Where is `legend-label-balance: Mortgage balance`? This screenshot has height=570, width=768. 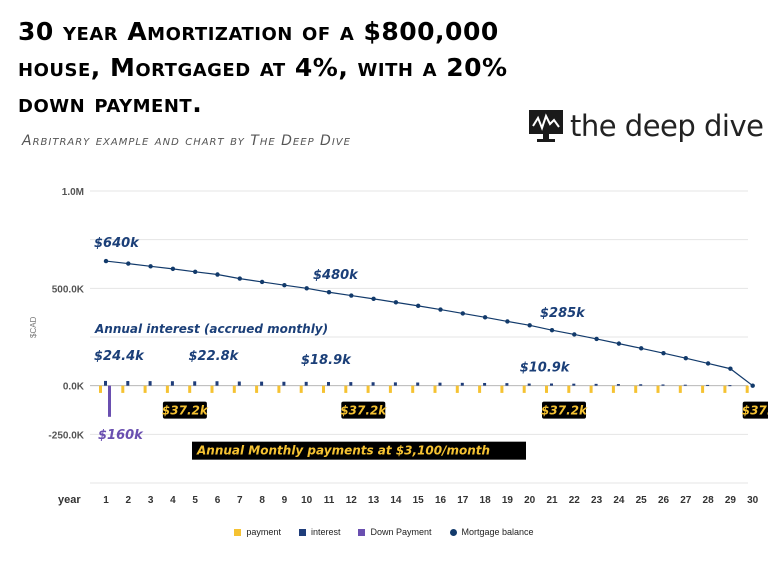 legend-label-balance: Mortgage balance is located at coordinates (497, 532).